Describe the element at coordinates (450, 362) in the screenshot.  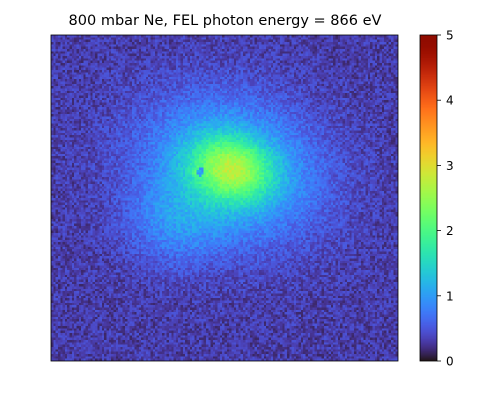
I see `colorbar-tick-label-0: 0` at that location.